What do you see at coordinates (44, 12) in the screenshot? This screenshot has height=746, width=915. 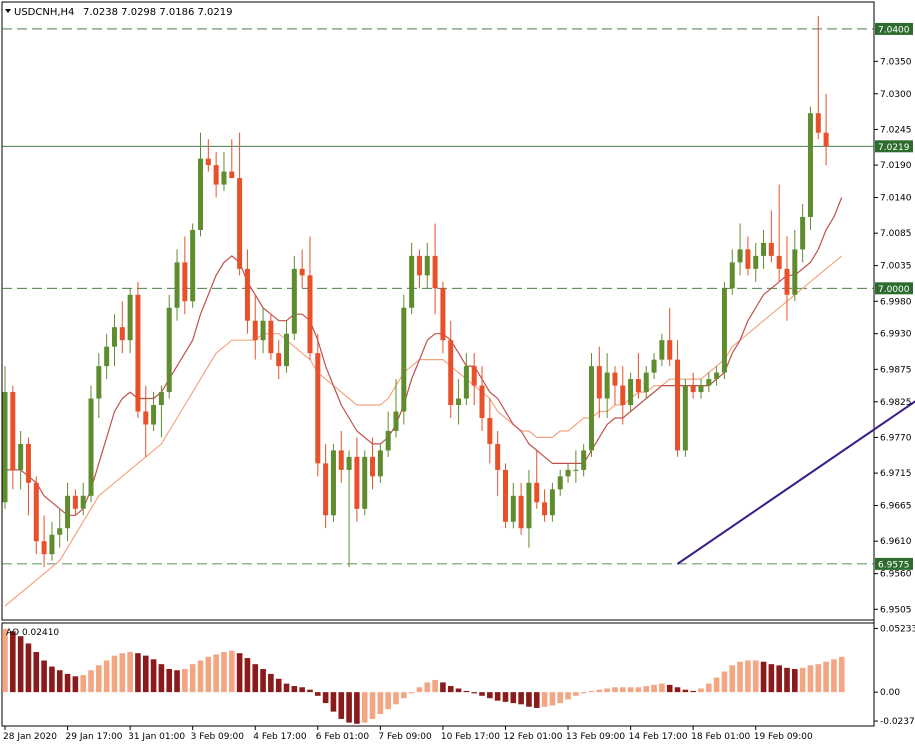 I see `symbol-label: USDCNH,H4` at bounding box center [44, 12].